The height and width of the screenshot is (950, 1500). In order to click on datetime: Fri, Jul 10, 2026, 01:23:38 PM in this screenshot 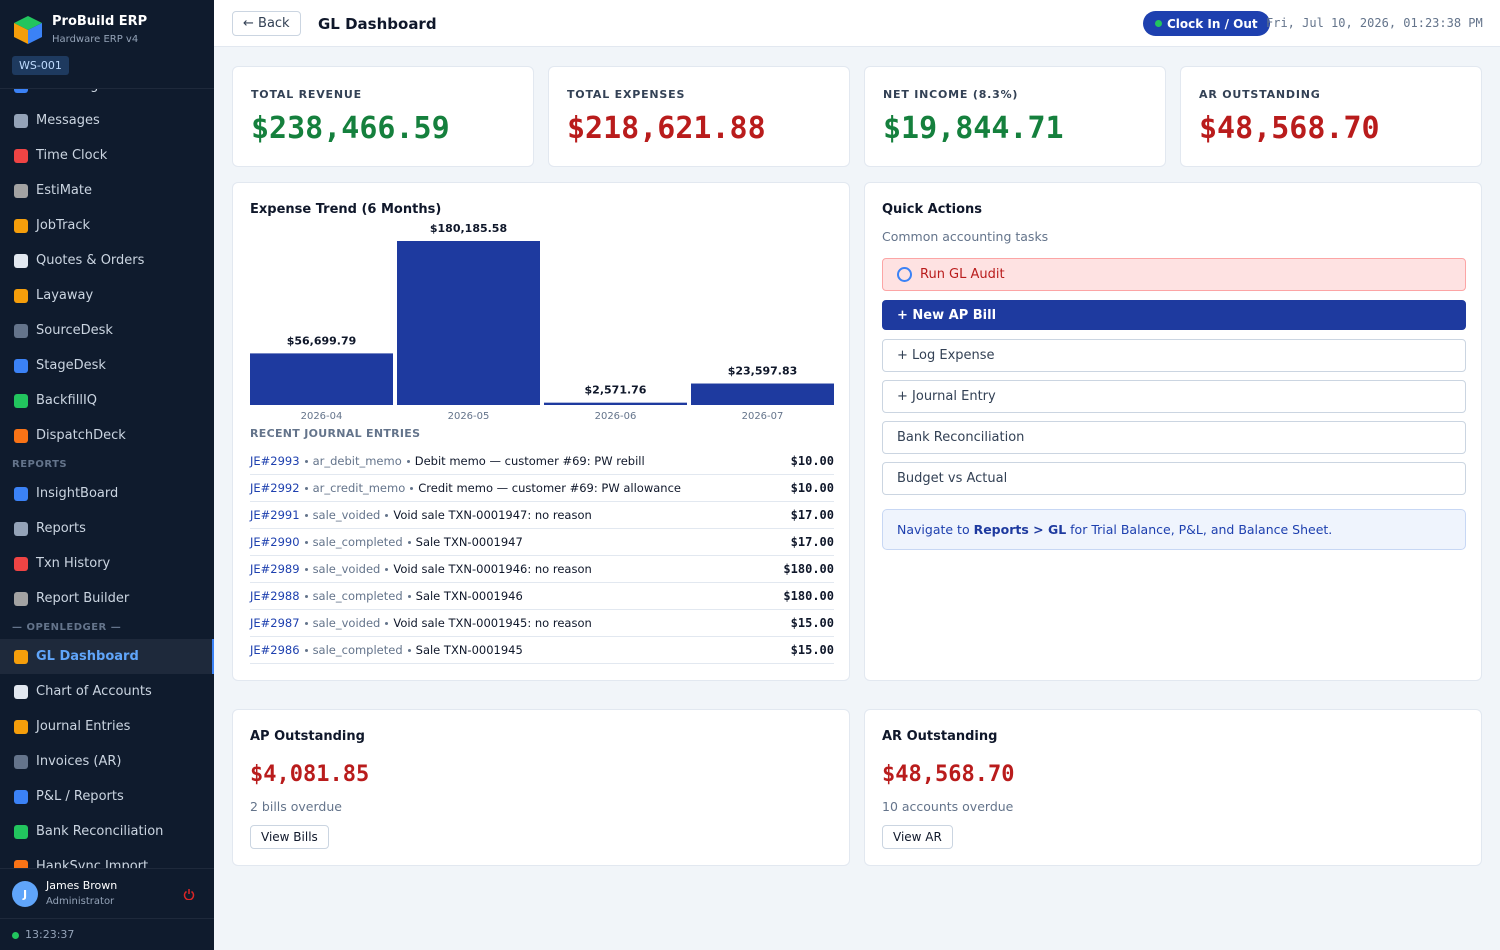, I will do `click(1374, 23)`.